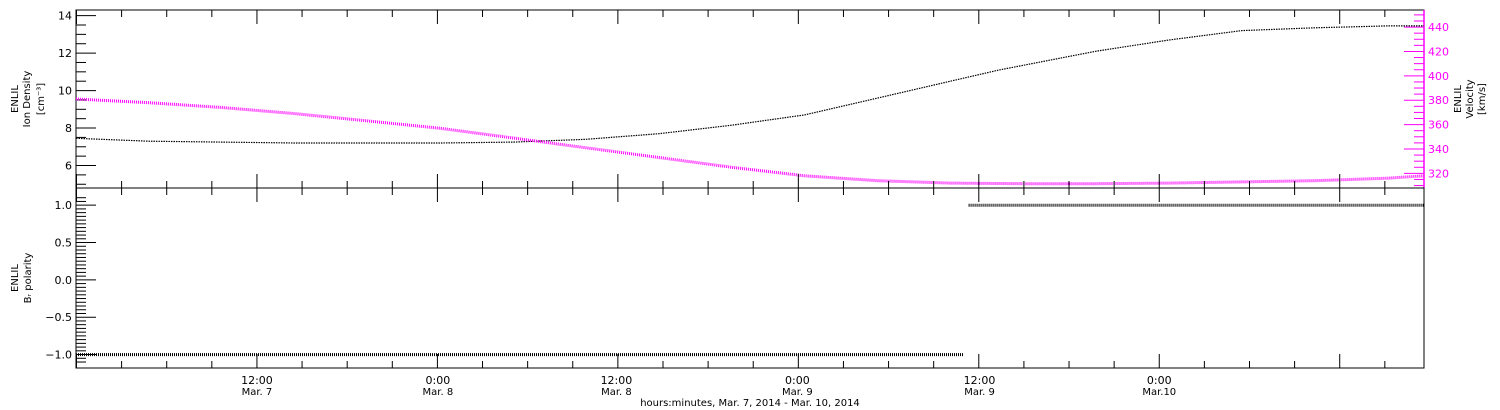 The width and height of the screenshot is (1500, 410). What do you see at coordinates (15, 99) in the screenshot?
I see `top-ylabel-line1: ENLIL` at bounding box center [15, 99].